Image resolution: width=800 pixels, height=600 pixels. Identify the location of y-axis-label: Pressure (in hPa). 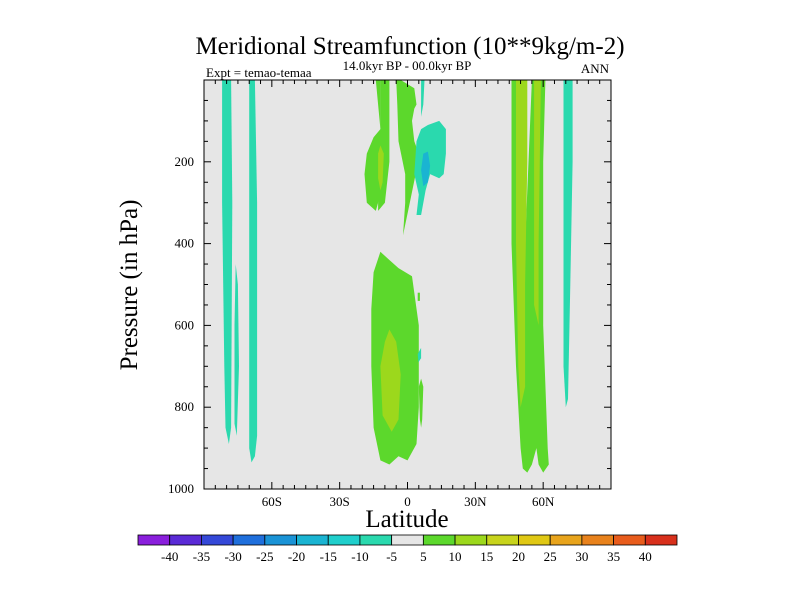
(129, 285).